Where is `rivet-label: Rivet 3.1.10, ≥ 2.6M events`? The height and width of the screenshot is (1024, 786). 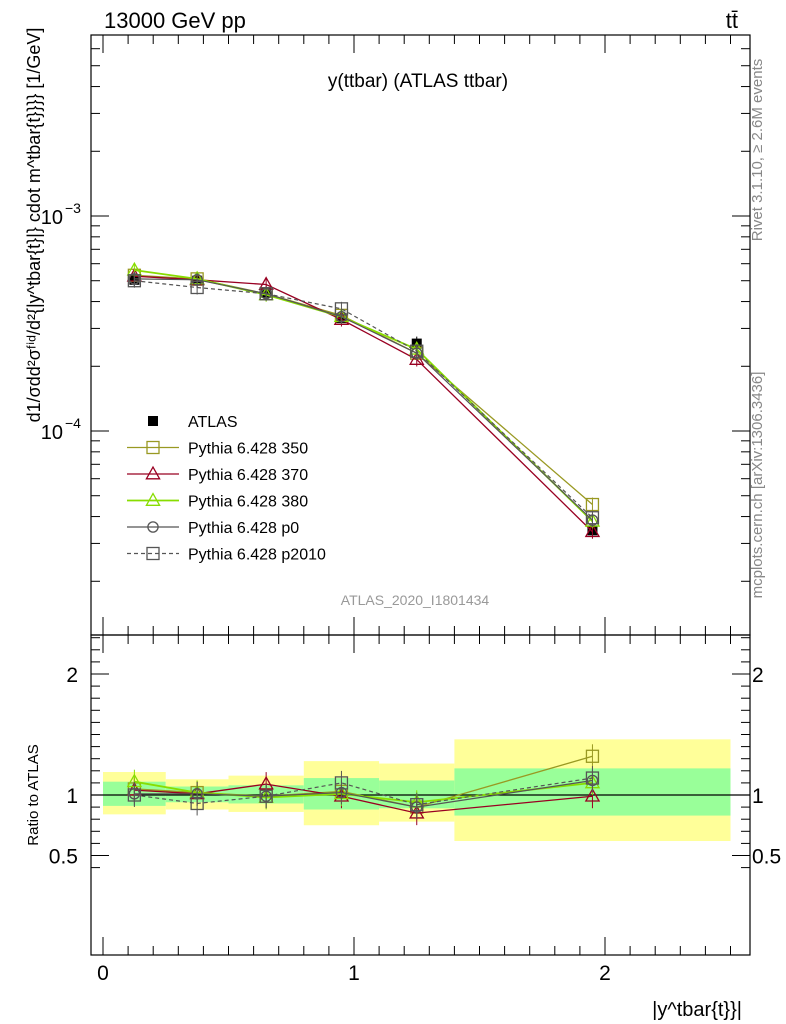
rivet-label: Rivet 3.1.10, ≥ 2.6M events is located at coordinates (757, 150).